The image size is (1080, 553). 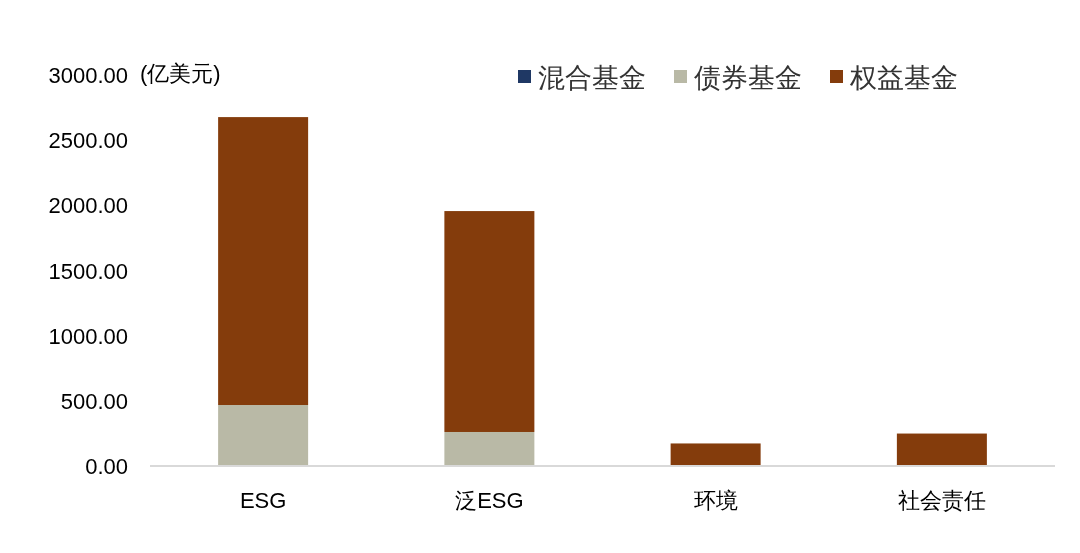 I want to click on y-tick-label: 500.00, so click(x=94, y=401).